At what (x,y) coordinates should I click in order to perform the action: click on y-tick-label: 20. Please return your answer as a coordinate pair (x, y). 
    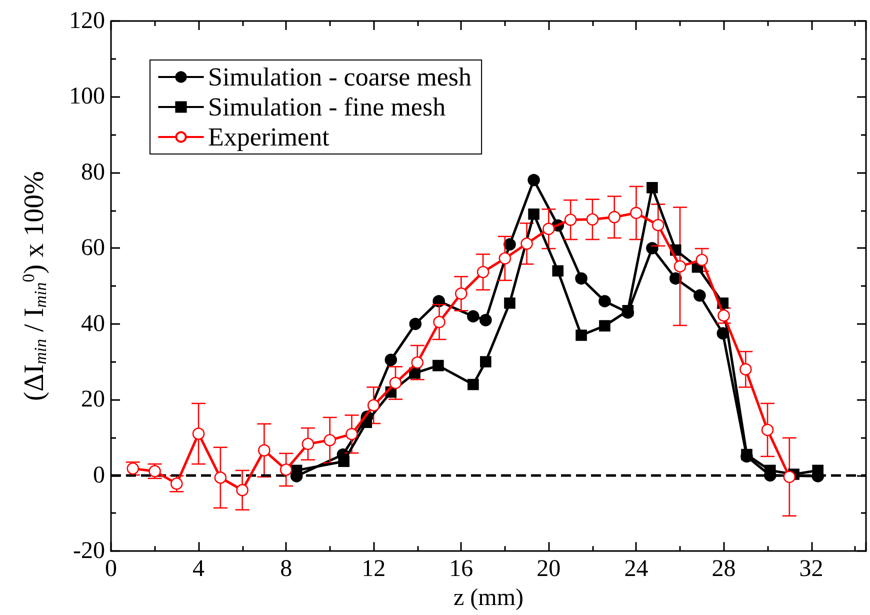
    Looking at the image, I should click on (93, 399).